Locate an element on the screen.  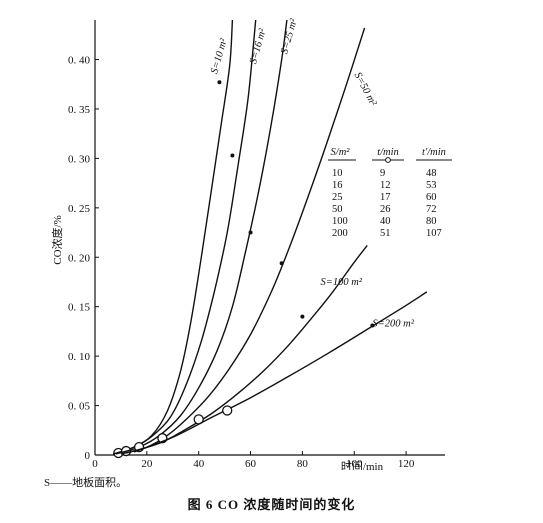
x-tick-label: 100 is located at coordinates (354, 464).